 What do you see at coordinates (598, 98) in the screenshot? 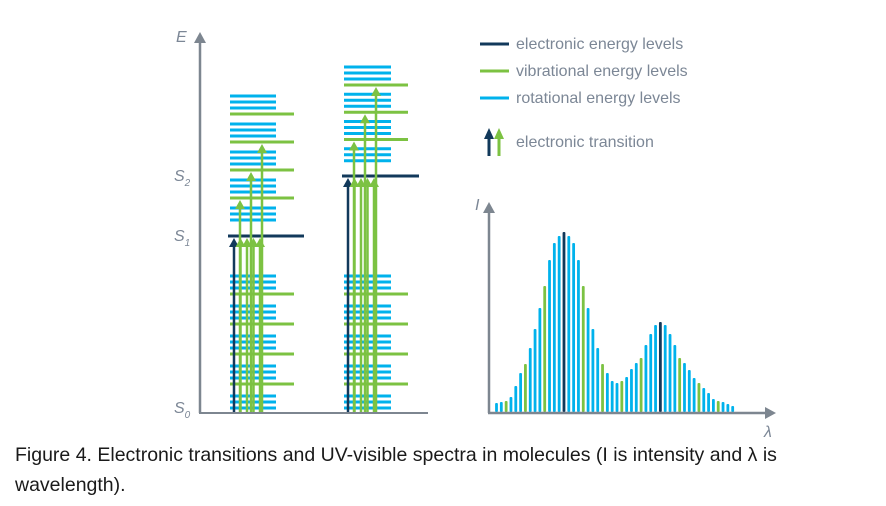
I see `legend-label-rotational: rotational energy levels` at bounding box center [598, 98].